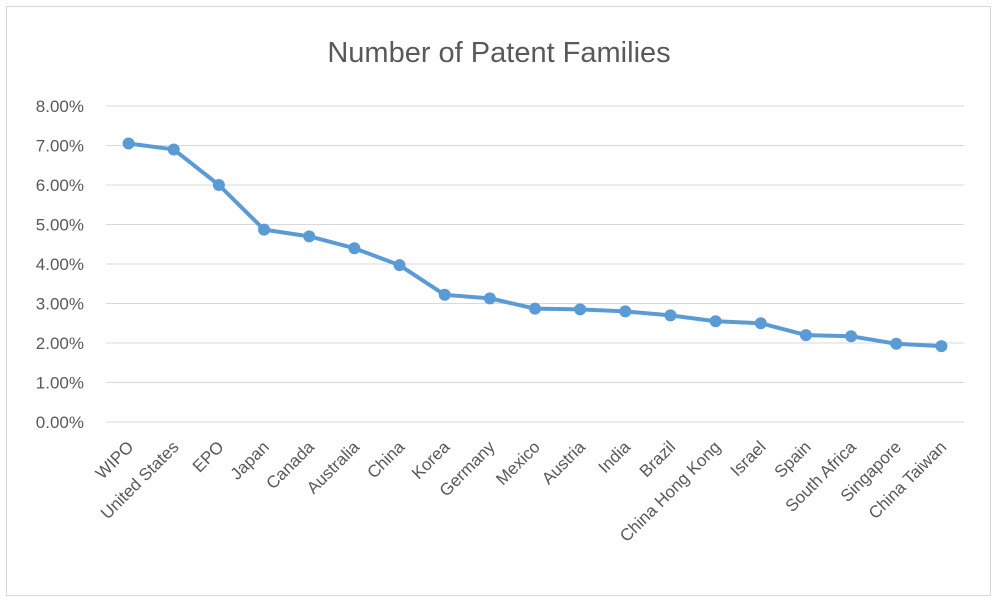 The height and width of the screenshot is (604, 999). What do you see at coordinates (208, 456) in the screenshot?
I see `x-tick-label: EPO` at bounding box center [208, 456].